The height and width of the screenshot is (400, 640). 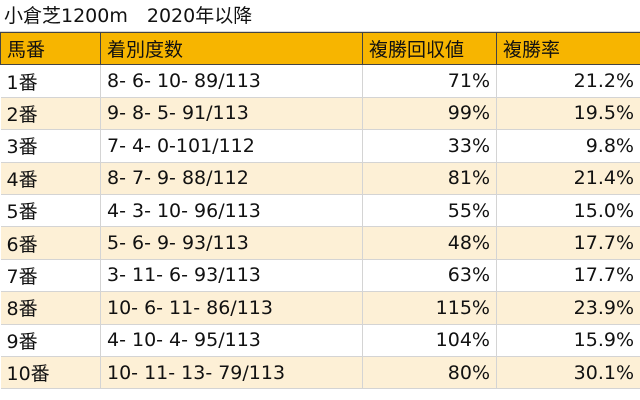 What do you see at coordinates (50, 308) in the screenshot?
I see `table-cell: 8番` at bounding box center [50, 308].